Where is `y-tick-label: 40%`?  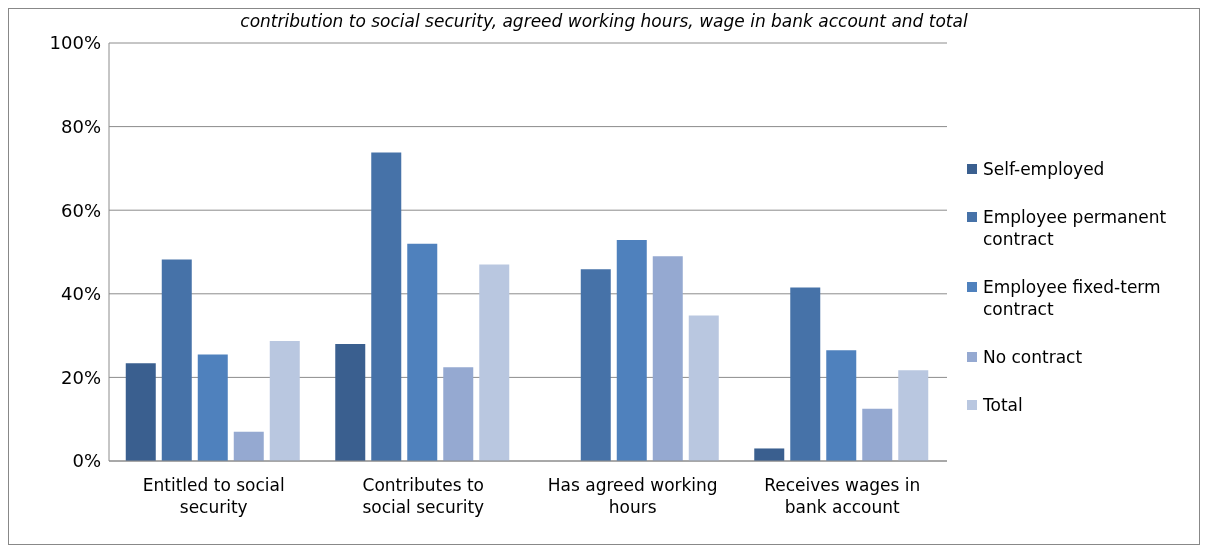 y-tick-label: 40% is located at coordinates (80, 294).